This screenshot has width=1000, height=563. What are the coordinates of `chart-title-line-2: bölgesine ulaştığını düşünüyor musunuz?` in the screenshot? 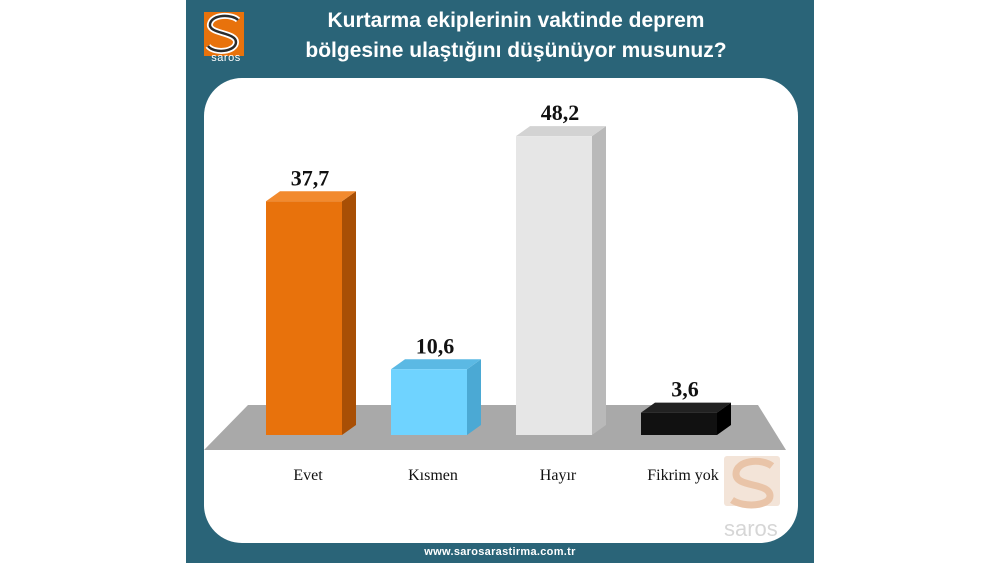 It's located at (516, 50).